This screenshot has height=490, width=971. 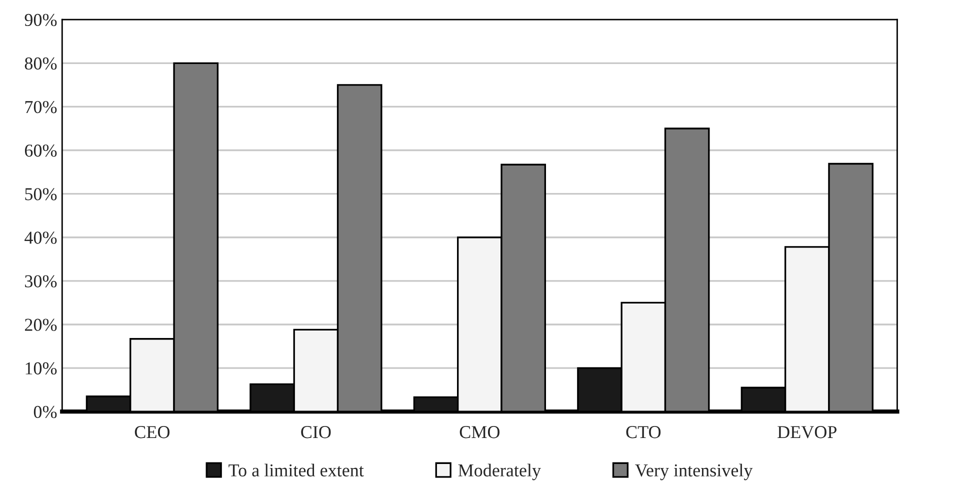 I want to click on x-tick-label: DEVOP, so click(x=807, y=432).